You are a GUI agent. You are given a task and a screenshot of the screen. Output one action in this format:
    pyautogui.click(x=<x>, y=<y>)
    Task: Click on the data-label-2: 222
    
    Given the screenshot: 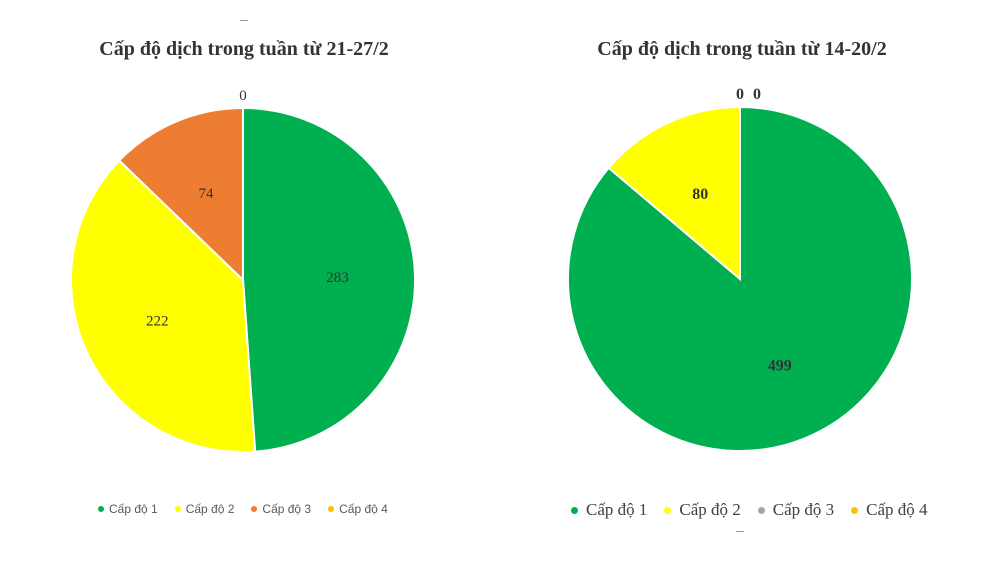 What is the action you would take?
    pyautogui.click(x=157, y=321)
    